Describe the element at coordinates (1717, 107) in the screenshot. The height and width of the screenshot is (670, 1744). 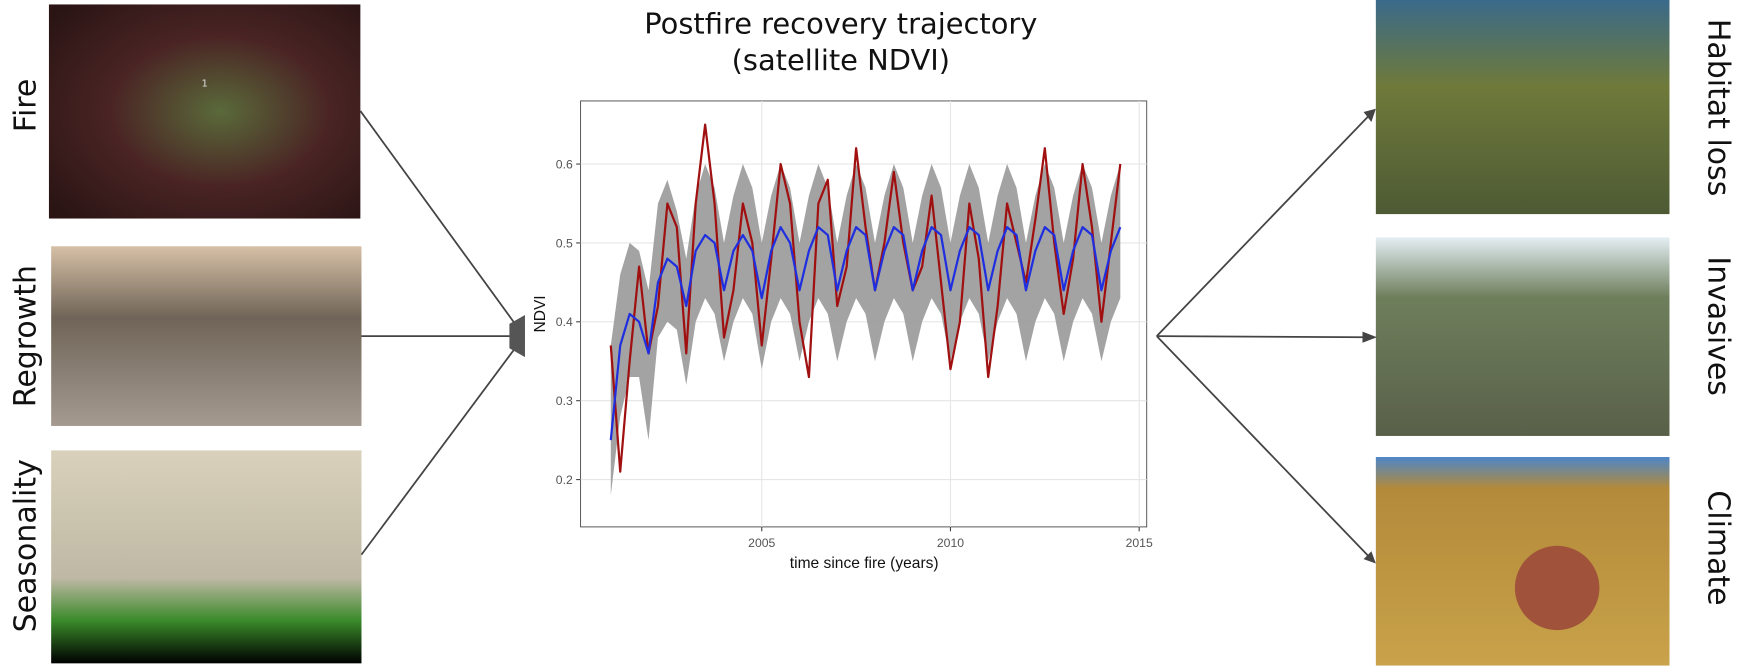
I see `panel-label: Habitat loss` at that location.